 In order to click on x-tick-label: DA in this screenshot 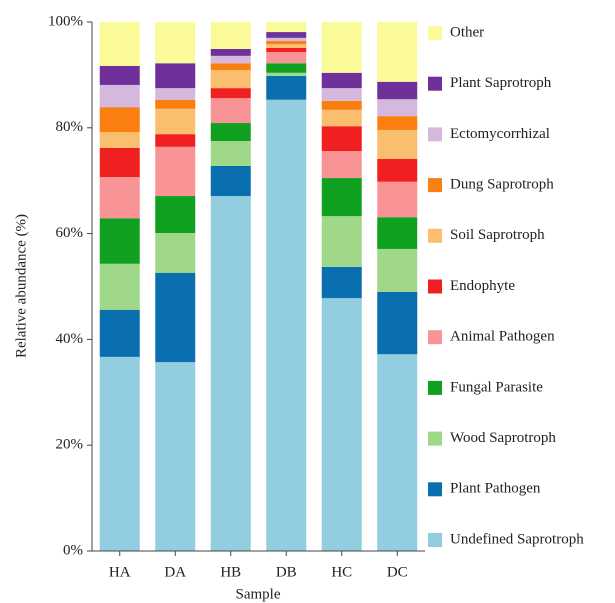, I will do `click(175, 572)`.